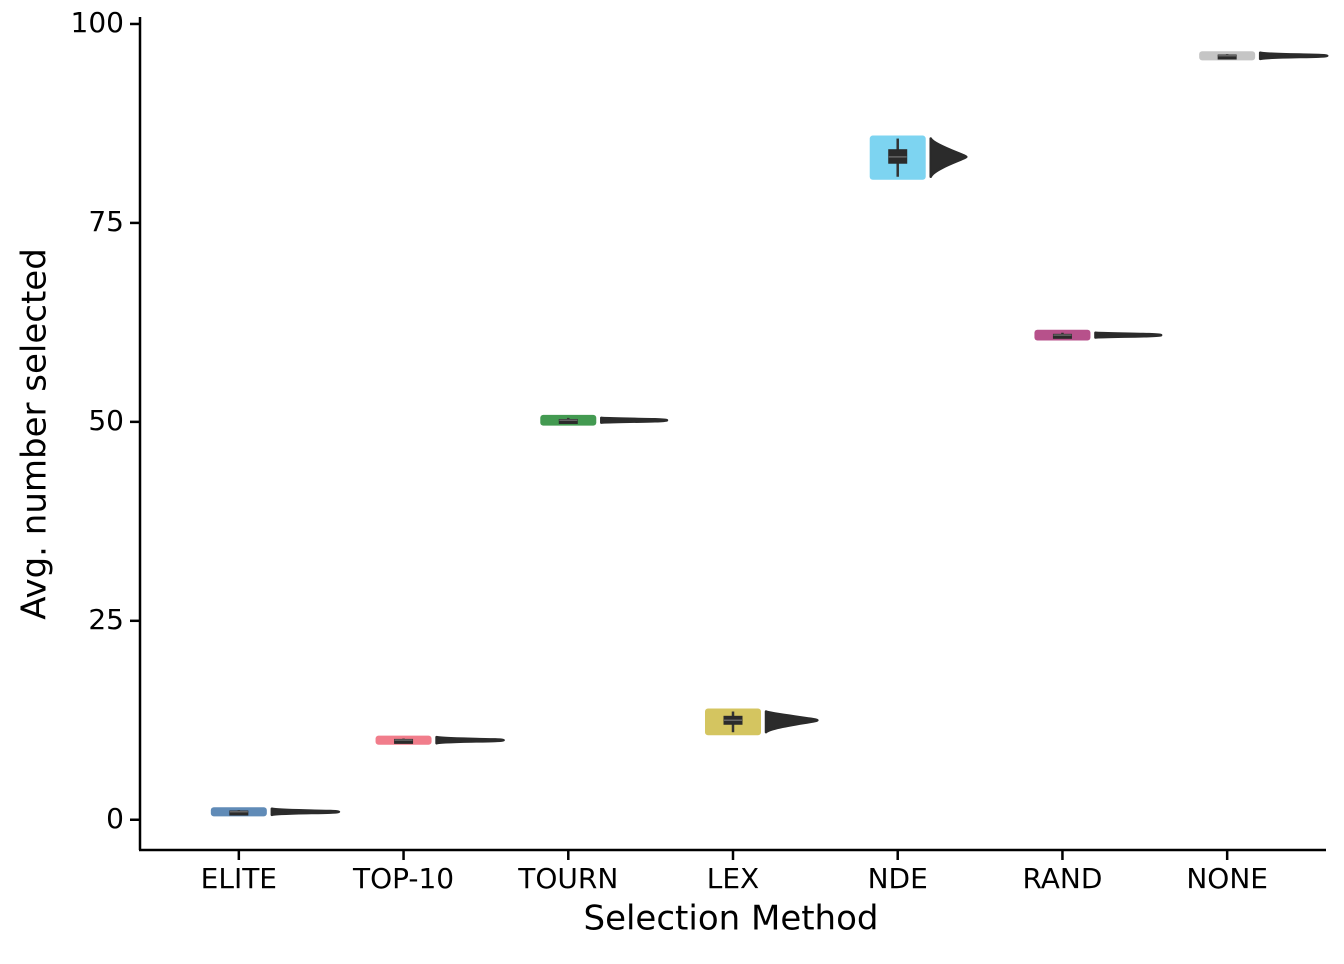  Describe the element at coordinates (567, 878) in the screenshot. I see `x-tick-label: TOURN` at that location.